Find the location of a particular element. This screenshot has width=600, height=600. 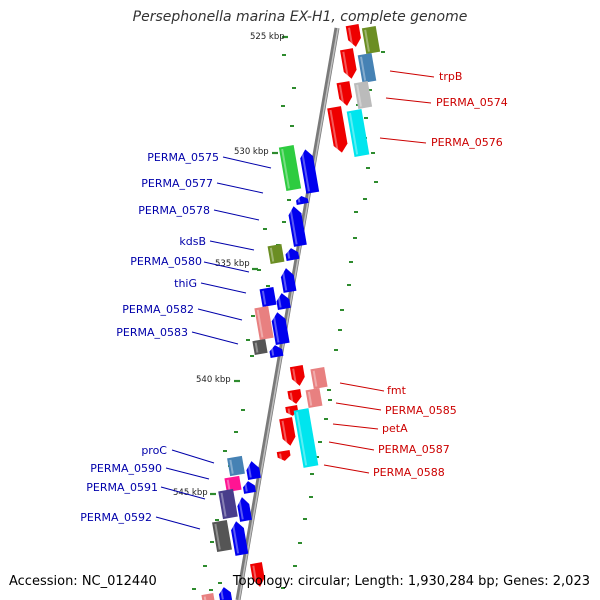

gene-label-fmt: fmt is located at coordinates (397, 390).